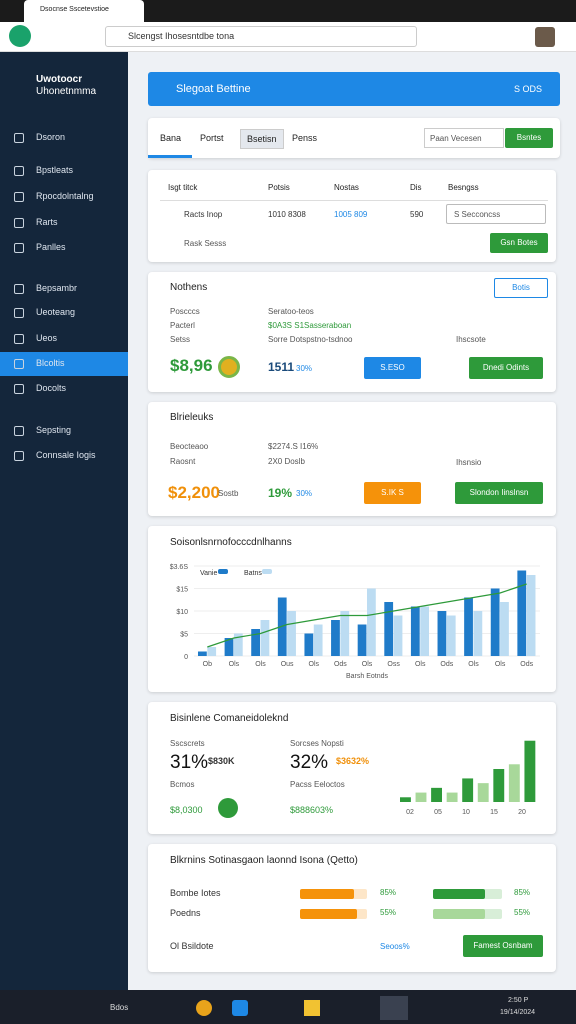  What do you see at coordinates (47, 222) in the screenshot?
I see `nav-item: Rarts` at bounding box center [47, 222].